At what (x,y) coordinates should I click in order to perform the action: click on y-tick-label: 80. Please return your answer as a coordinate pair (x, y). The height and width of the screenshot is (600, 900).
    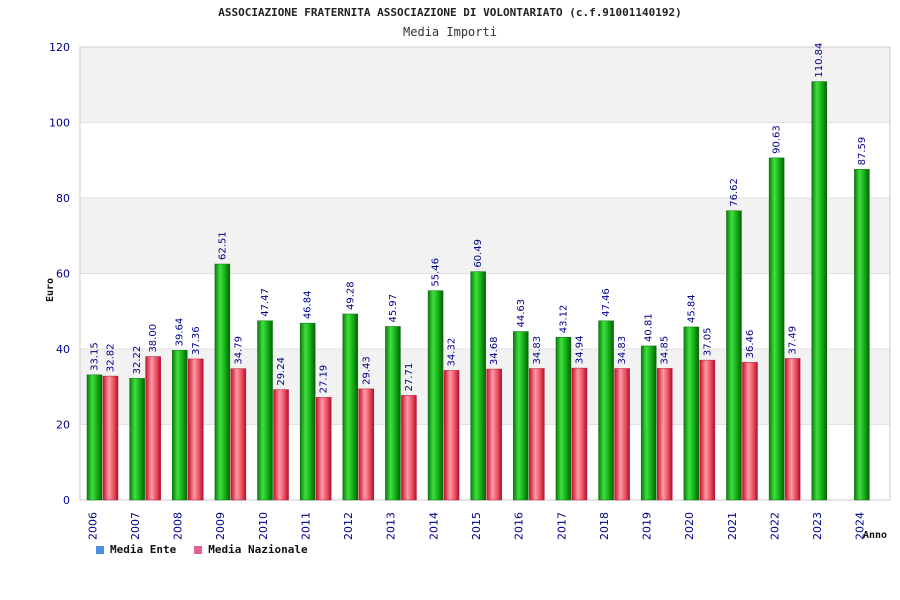
    Looking at the image, I should click on (63, 198).